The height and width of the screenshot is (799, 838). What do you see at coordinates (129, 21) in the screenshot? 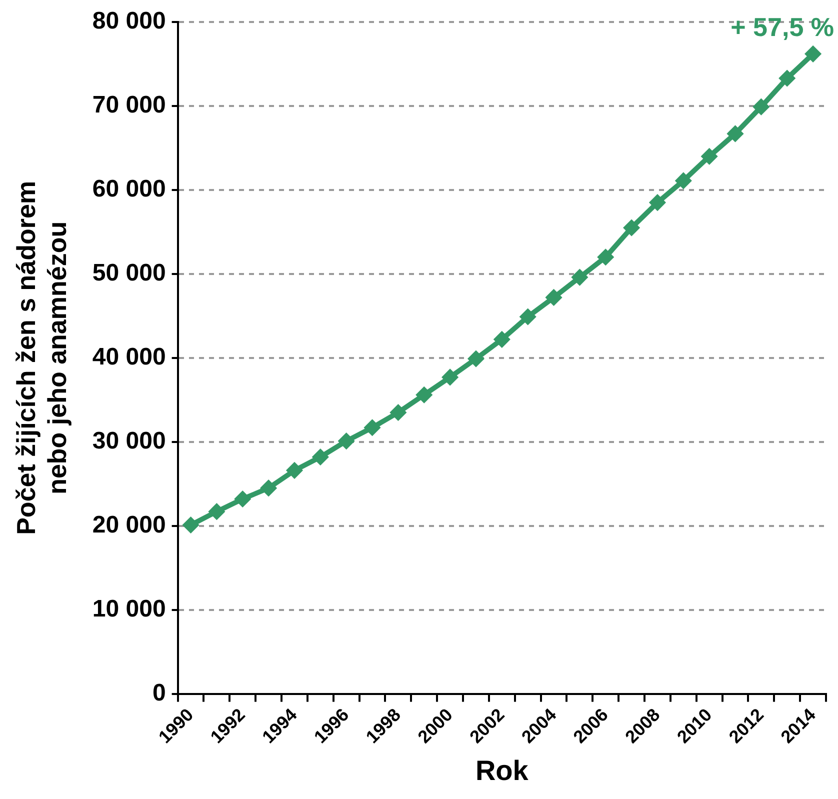
I see `y-tick-label: 80 000` at bounding box center [129, 21].